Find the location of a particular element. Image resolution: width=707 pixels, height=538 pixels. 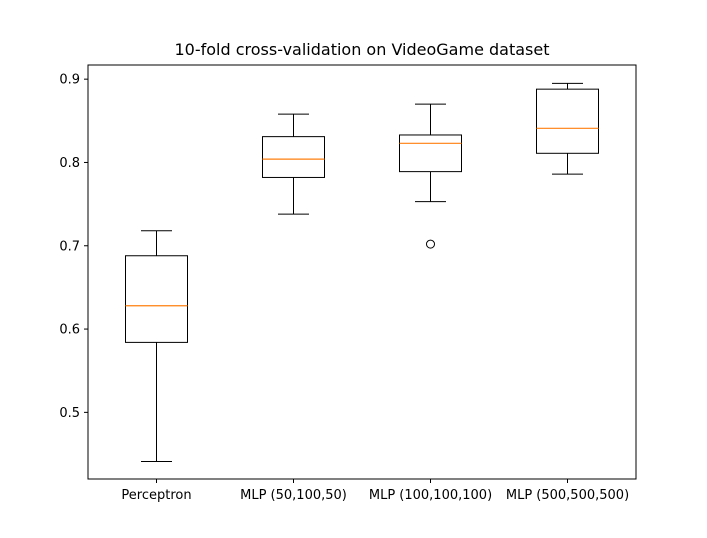

y-axis: 0.5 0.6 0.7 0.8 0.9 is located at coordinates (73, 247).